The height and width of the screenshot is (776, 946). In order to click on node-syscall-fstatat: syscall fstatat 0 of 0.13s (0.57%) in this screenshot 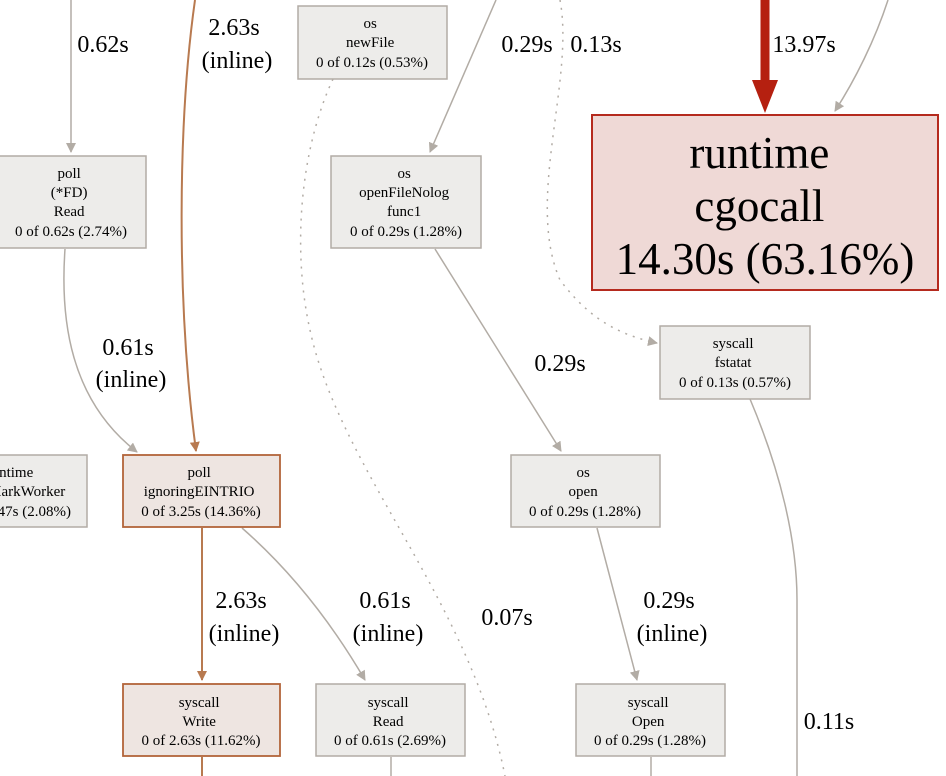, I will do `click(735, 362)`.